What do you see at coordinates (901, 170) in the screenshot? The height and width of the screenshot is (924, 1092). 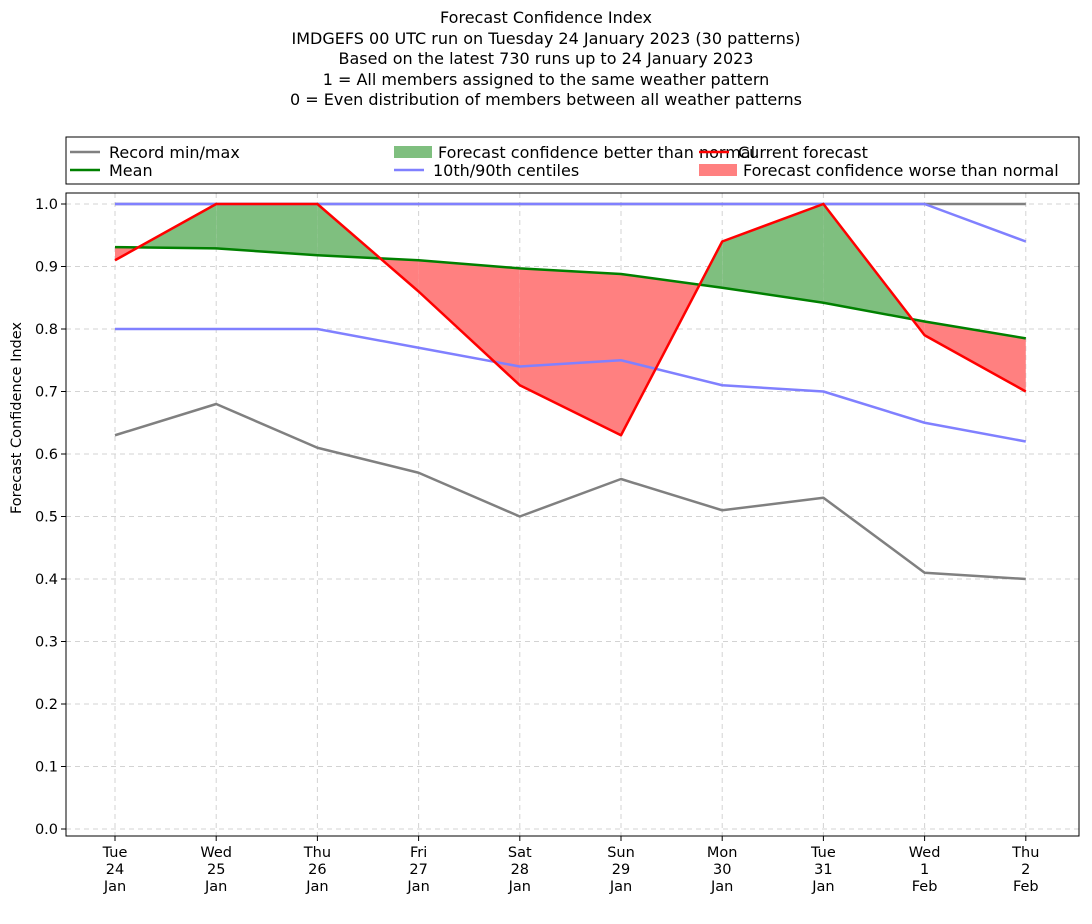 I see `legend-label-5: Forecast confidence worse than normal` at bounding box center [901, 170].